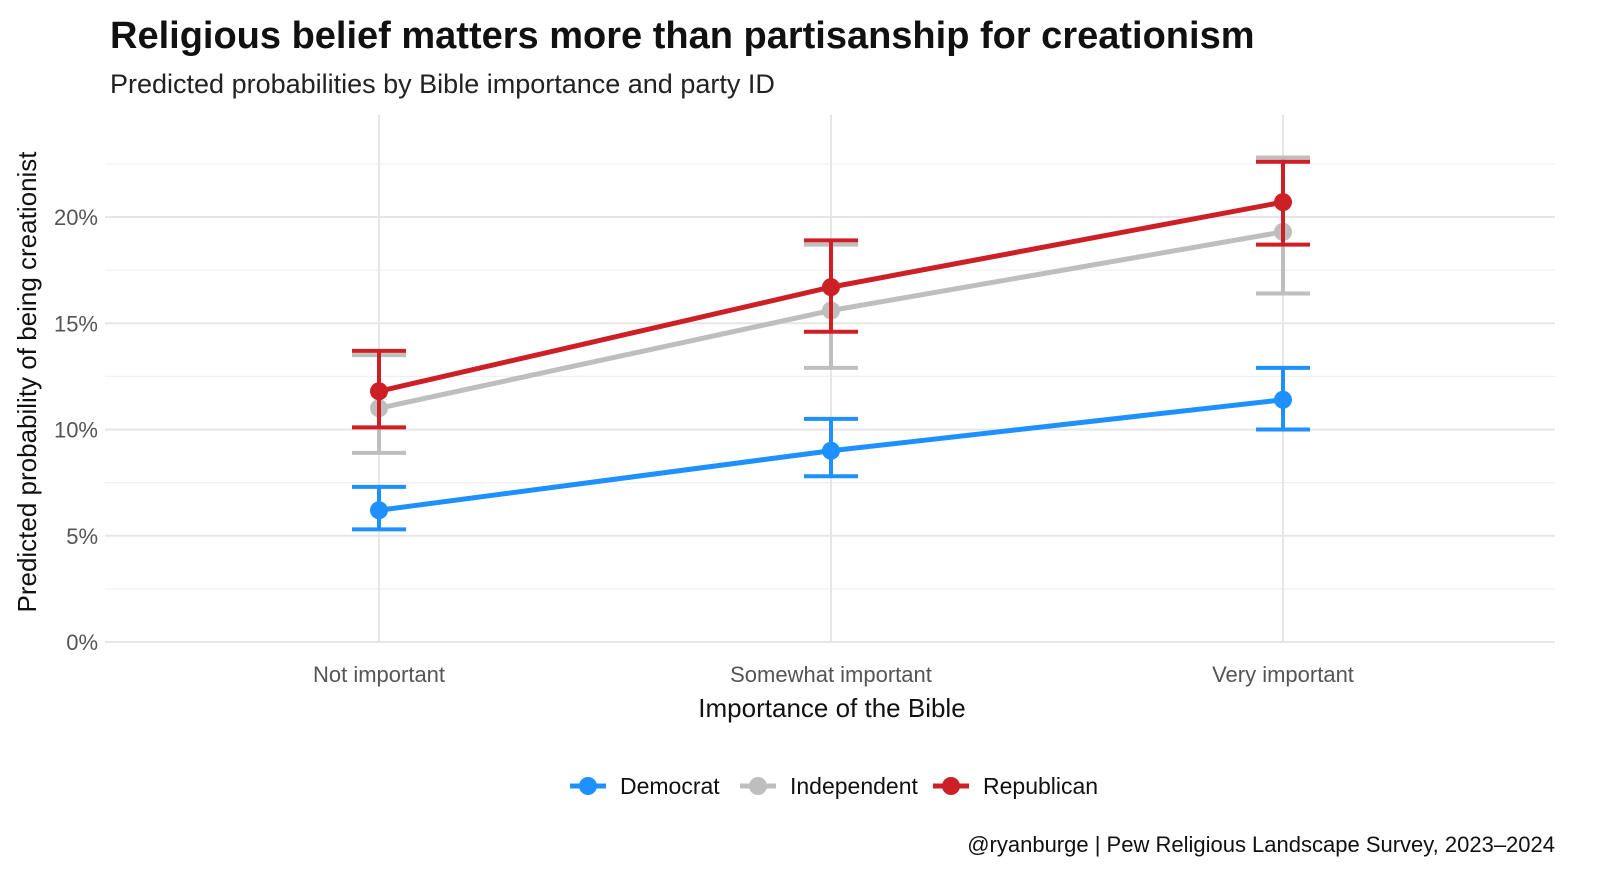  I want to click on series-democrat, so click(831, 448).